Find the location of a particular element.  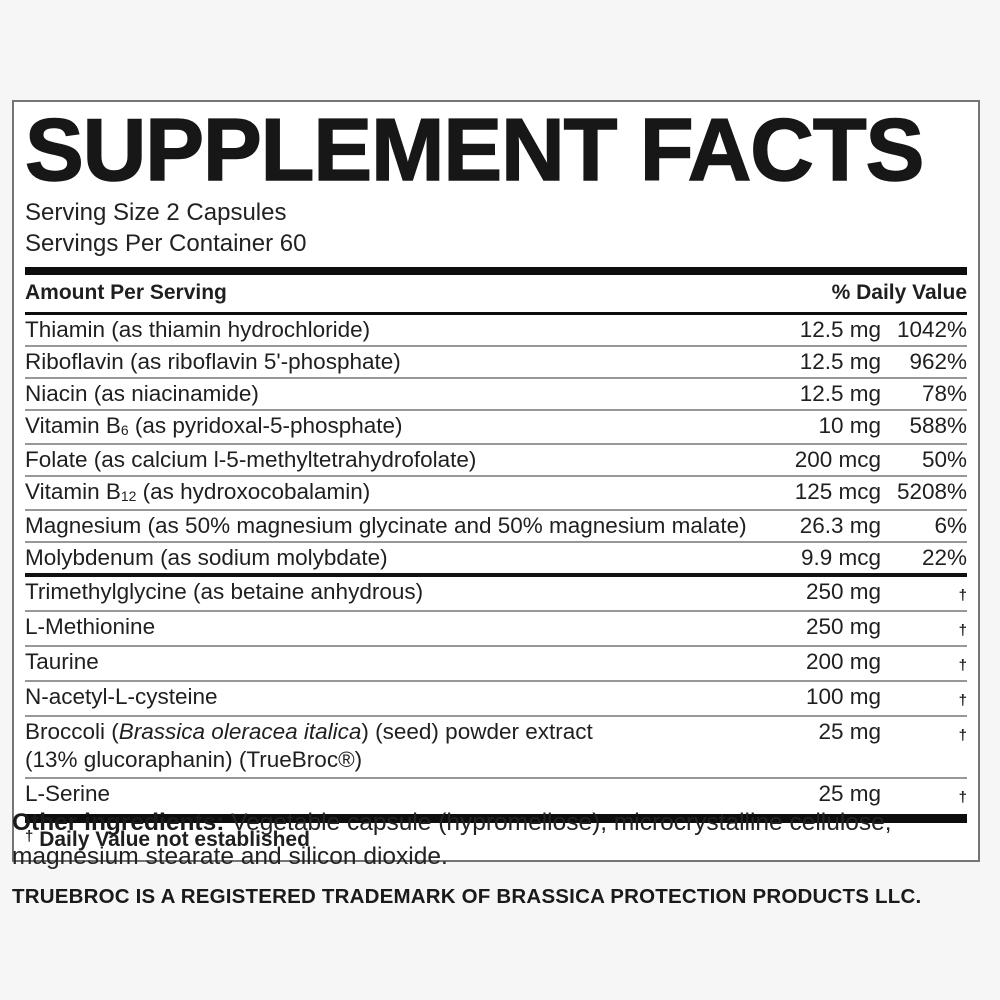

nutrient-row: L-Methionine 250 mg † is located at coordinates (496, 627).